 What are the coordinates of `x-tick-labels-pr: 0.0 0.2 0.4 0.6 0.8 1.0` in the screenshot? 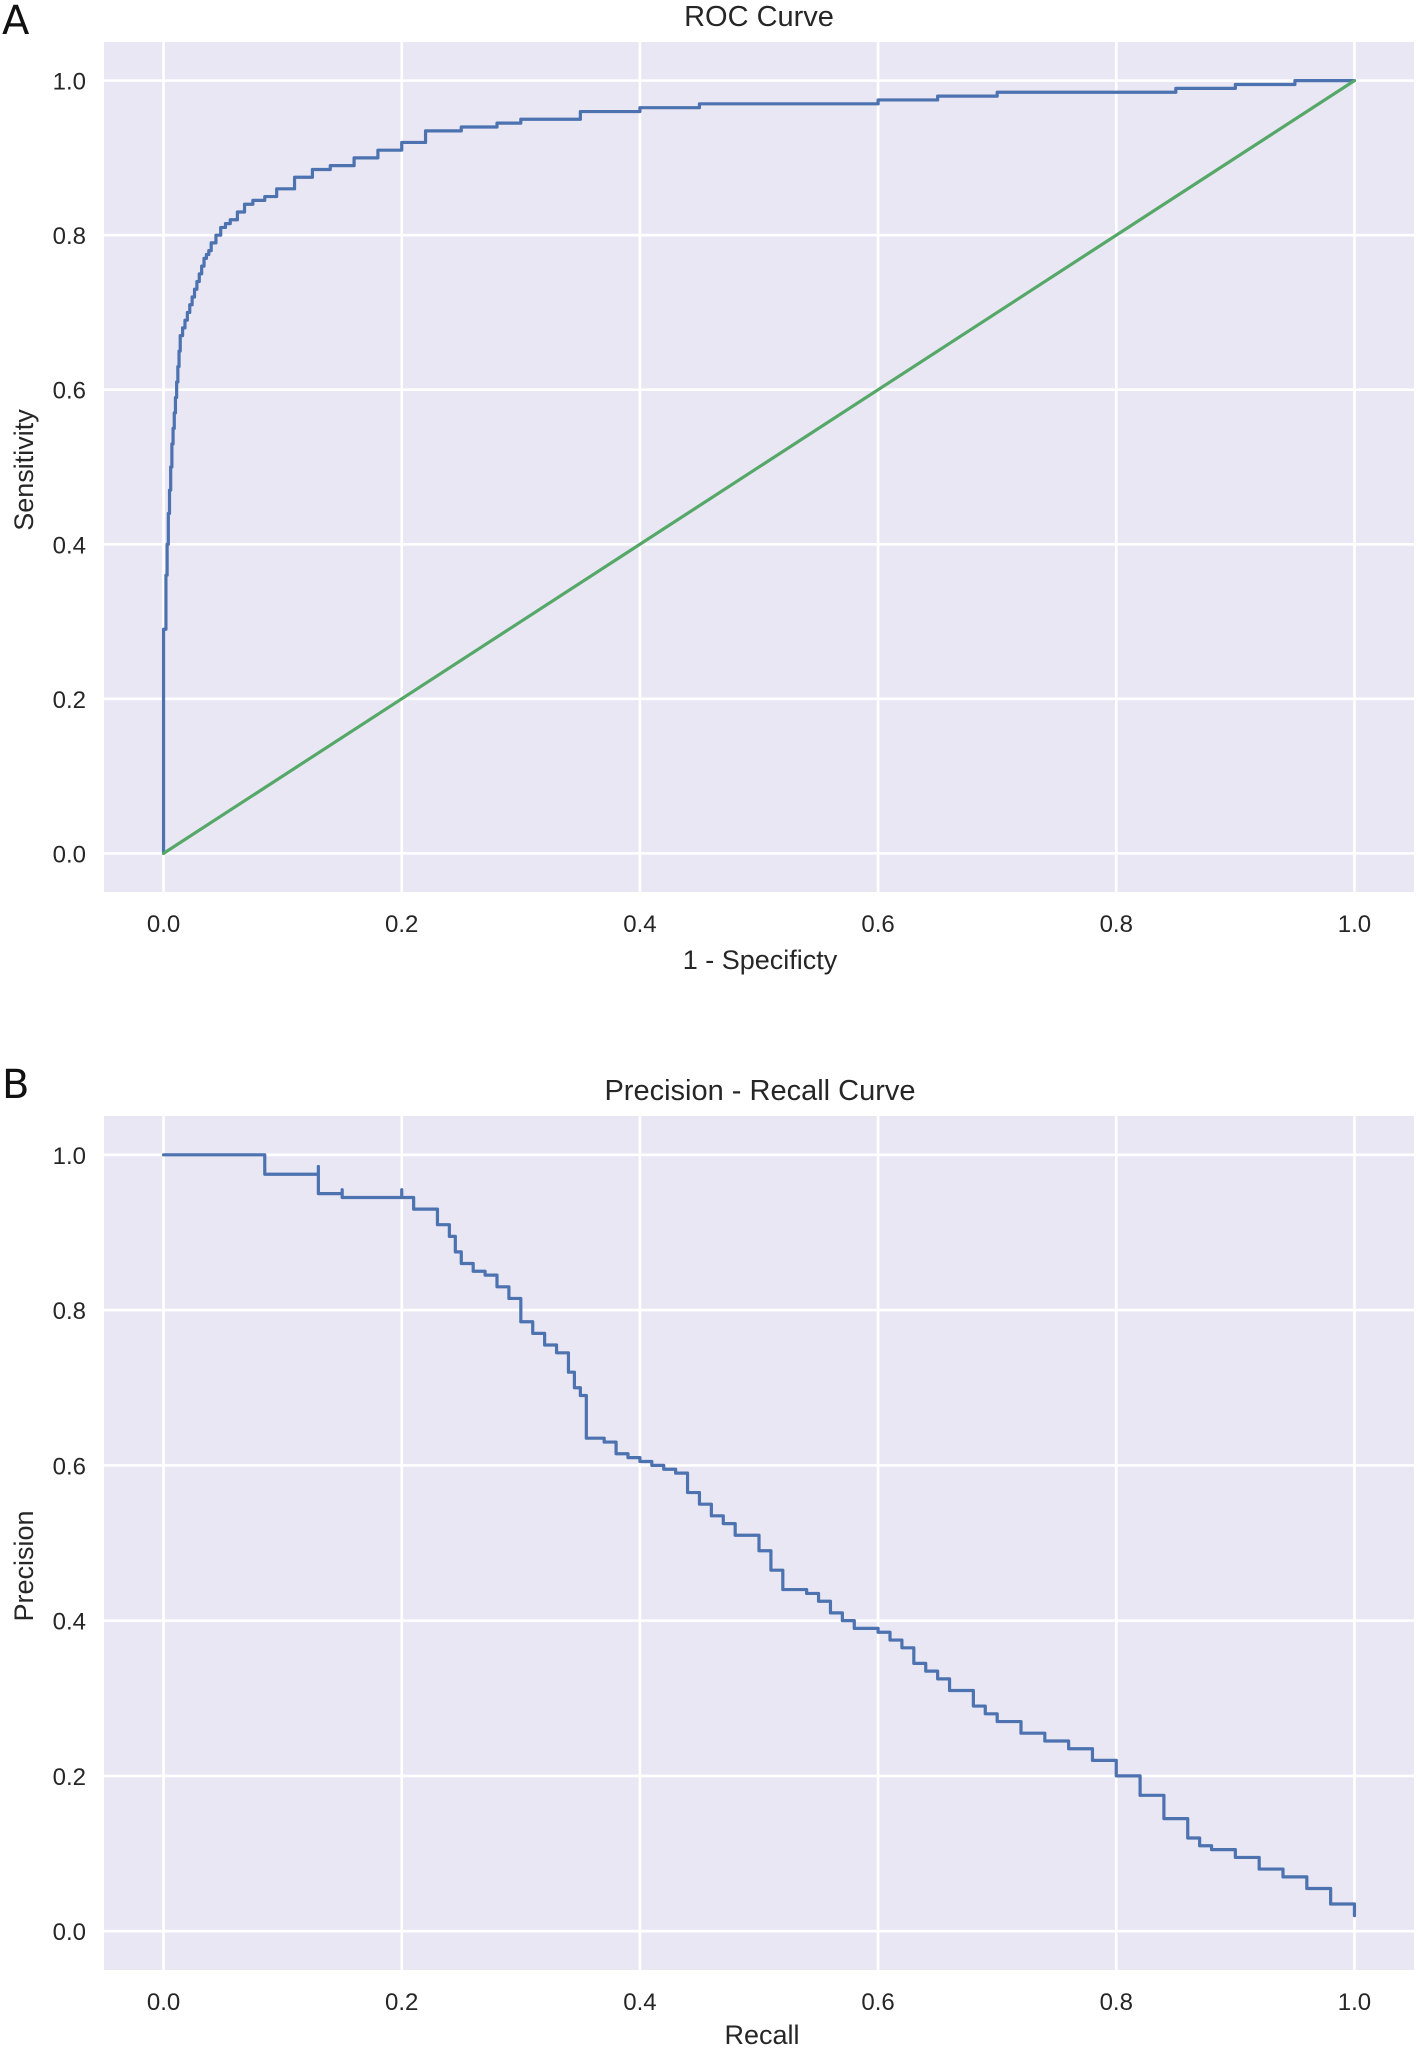 It's located at (759, 2002).